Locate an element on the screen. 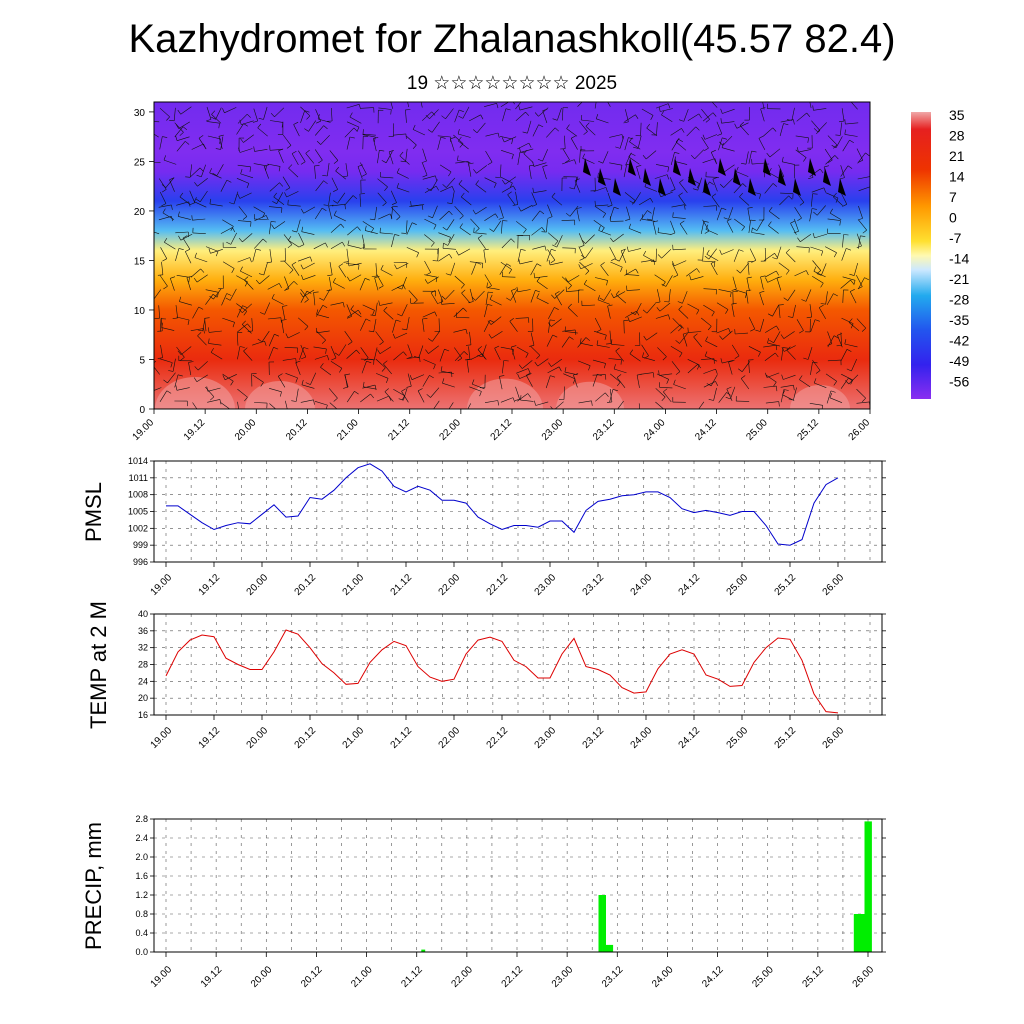 This screenshot has height=1024, width=1024. precip-bar is located at coordinates (855, 933).